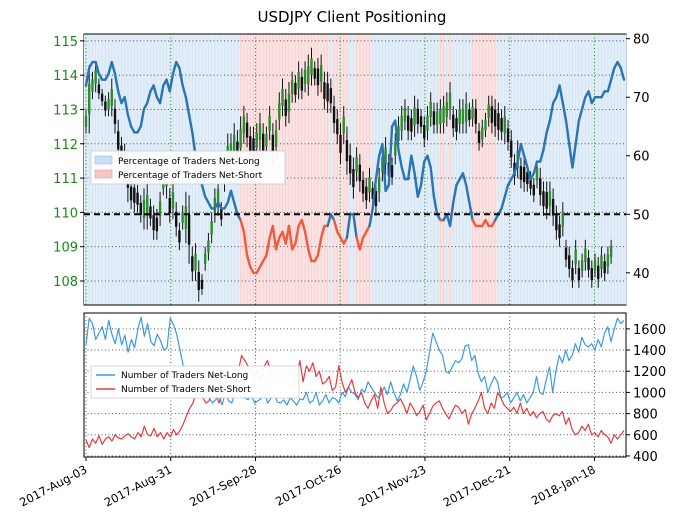  What do you see at coordinates (223, 485) in the screenshot?
I see `x-tick-label: 2017-Sep-28` at bounding box center [223, 485].